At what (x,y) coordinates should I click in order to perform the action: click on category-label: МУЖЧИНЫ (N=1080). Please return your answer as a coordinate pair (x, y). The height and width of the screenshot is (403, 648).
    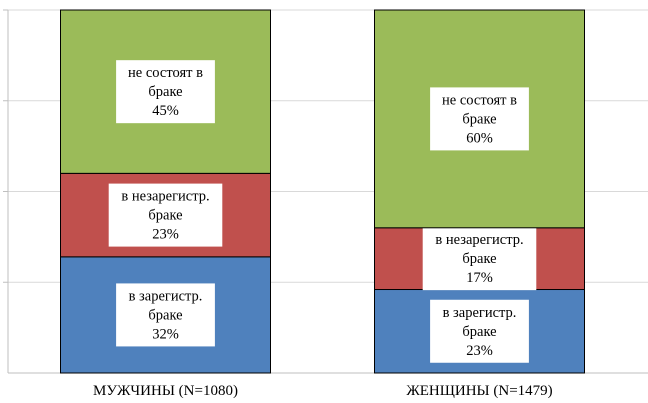
    Looking at the image, I should click on (165, 391).